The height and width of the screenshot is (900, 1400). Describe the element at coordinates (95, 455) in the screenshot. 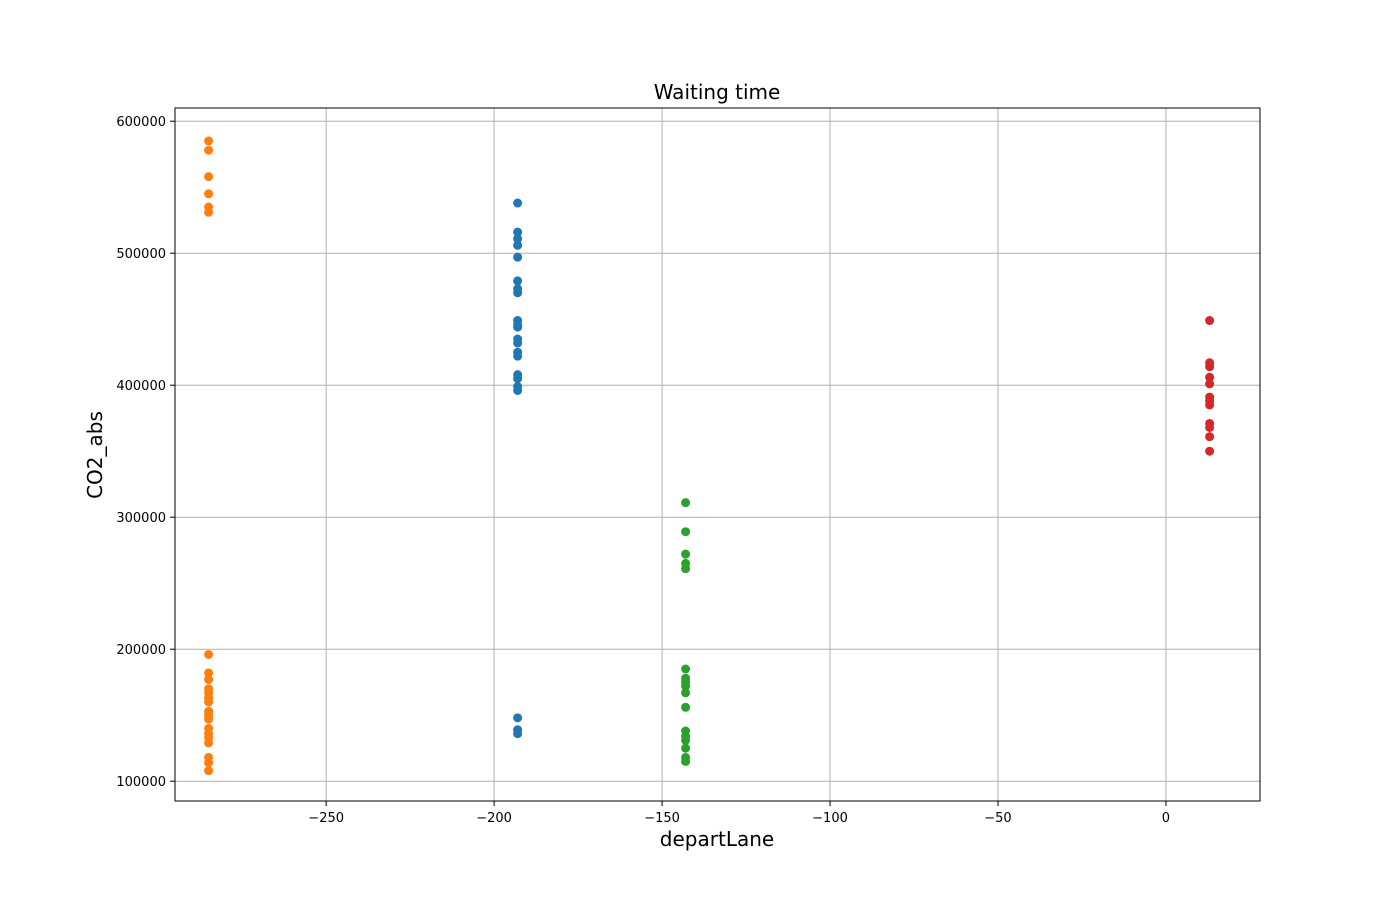

I see `y-axis-label: CO2_abs` at that location.